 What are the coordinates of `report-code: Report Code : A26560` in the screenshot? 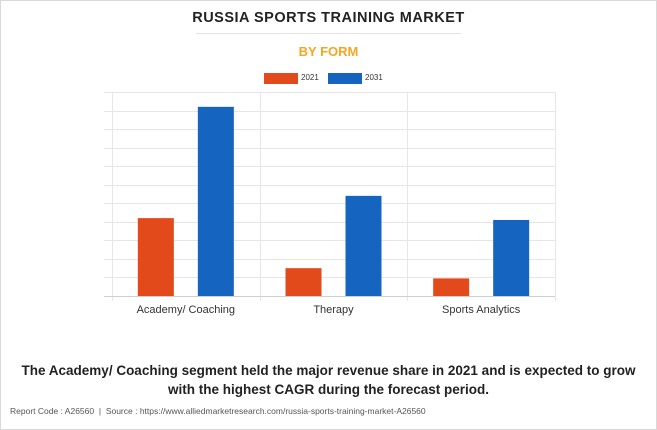 It's located at (52, 411).